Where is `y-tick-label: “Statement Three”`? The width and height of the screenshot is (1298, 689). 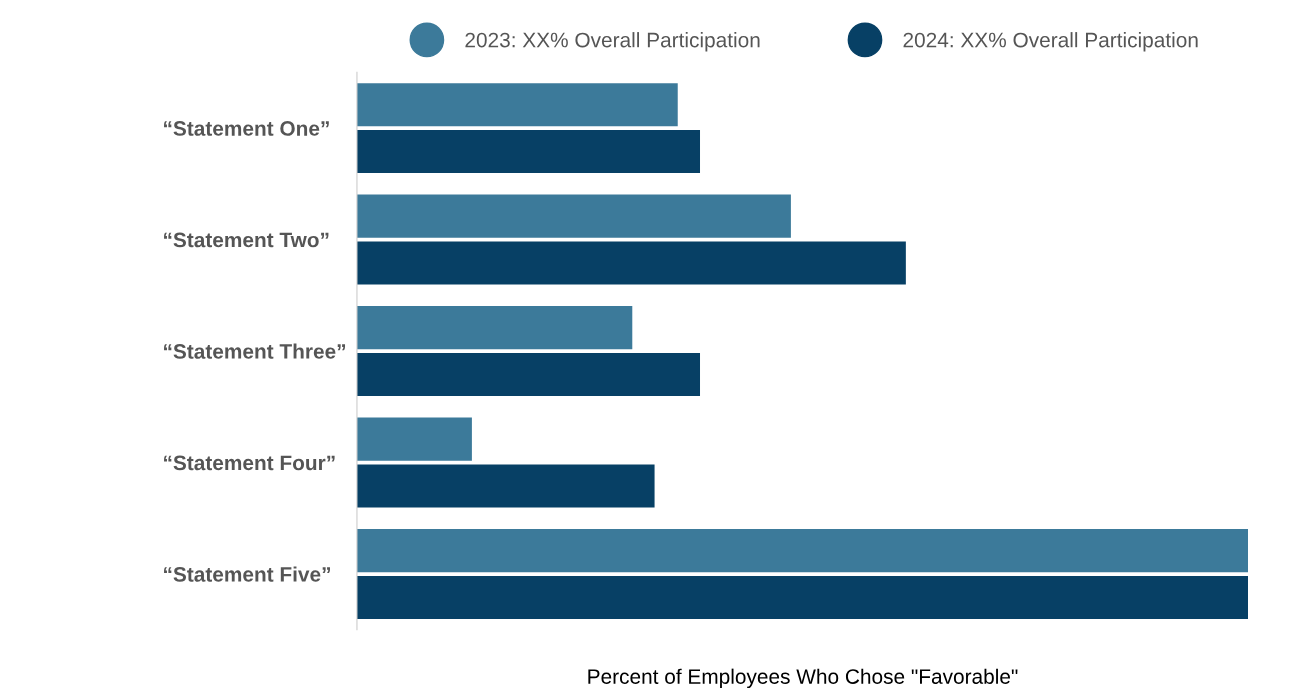 y-tick-label: “Statement Three” is located at coordinates (255, 351).